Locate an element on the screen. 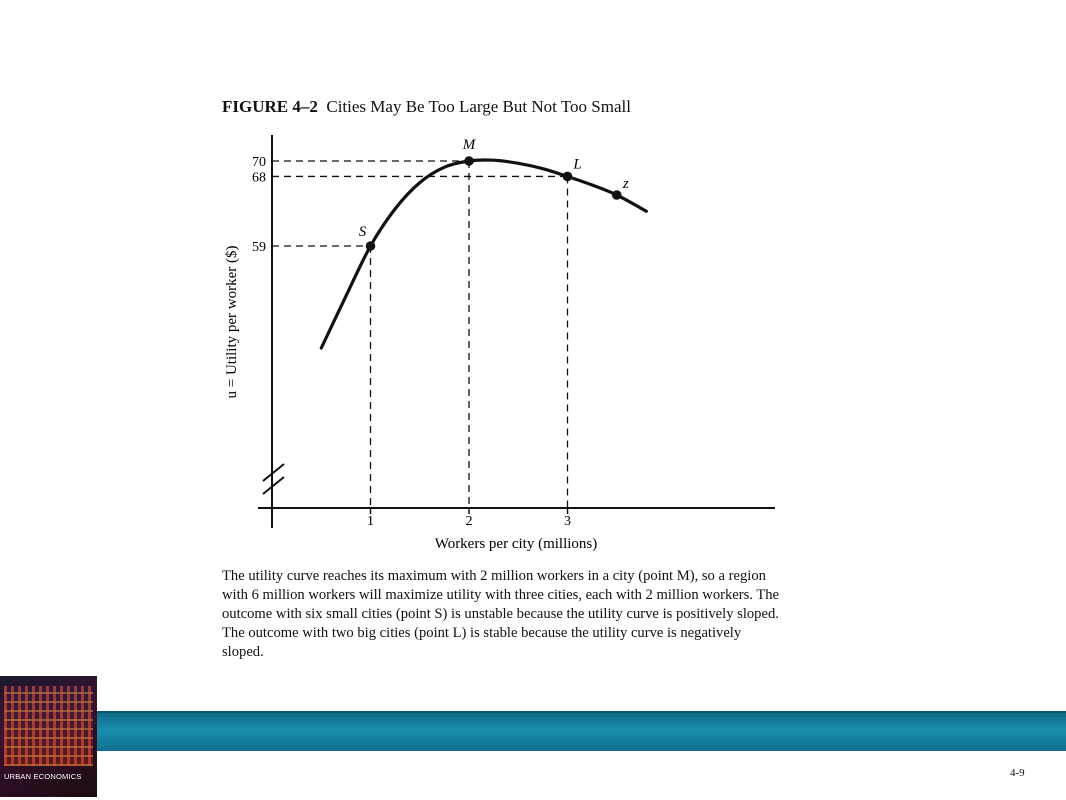 The width and height of the screenshot is (1066, 800). y-axis-label: u = Utility per worker ($) is located at coordinates (232, 321).